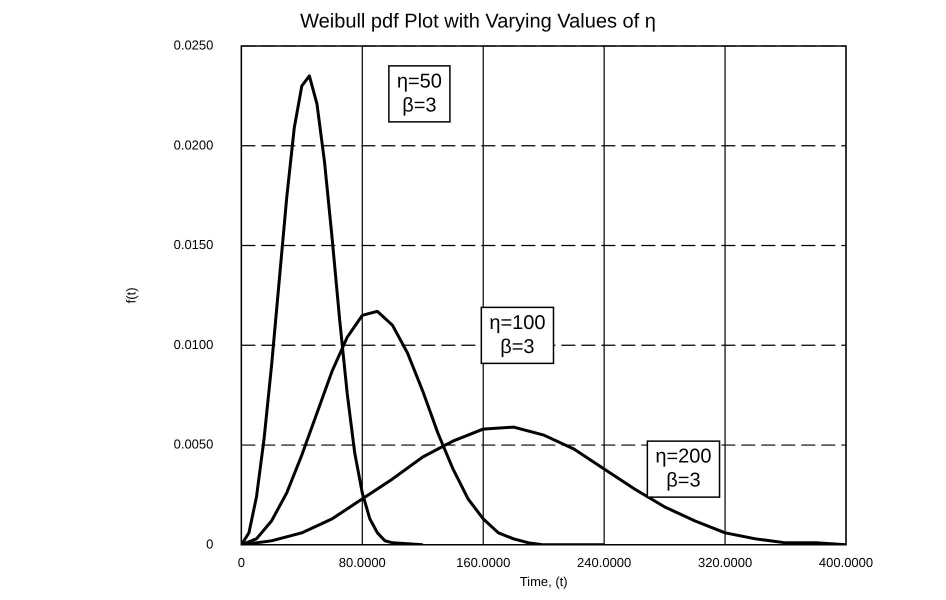  Describe the element at coordinates (130, 295) in the screenshot. I see `y-axis-title: f(t)` at that location.